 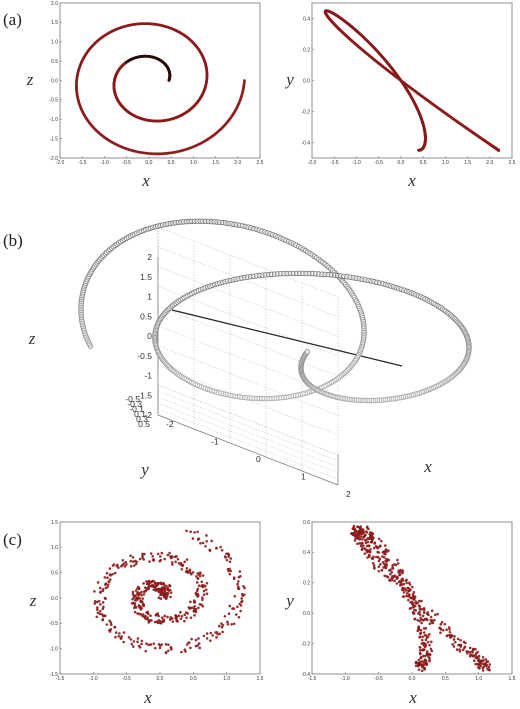 What do you see at coordinates (54, 548) in the screenshot?
I see `y-tick-label: 1.0` at bounding box center [54, 548].